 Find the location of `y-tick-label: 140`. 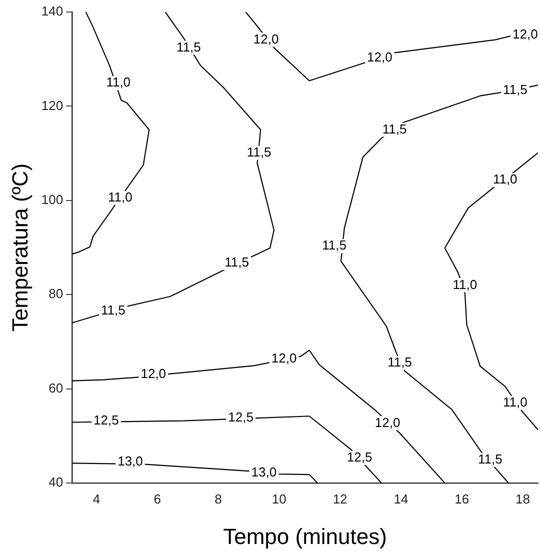

y-tick-label: 140 is located at coordinates (52, 11).